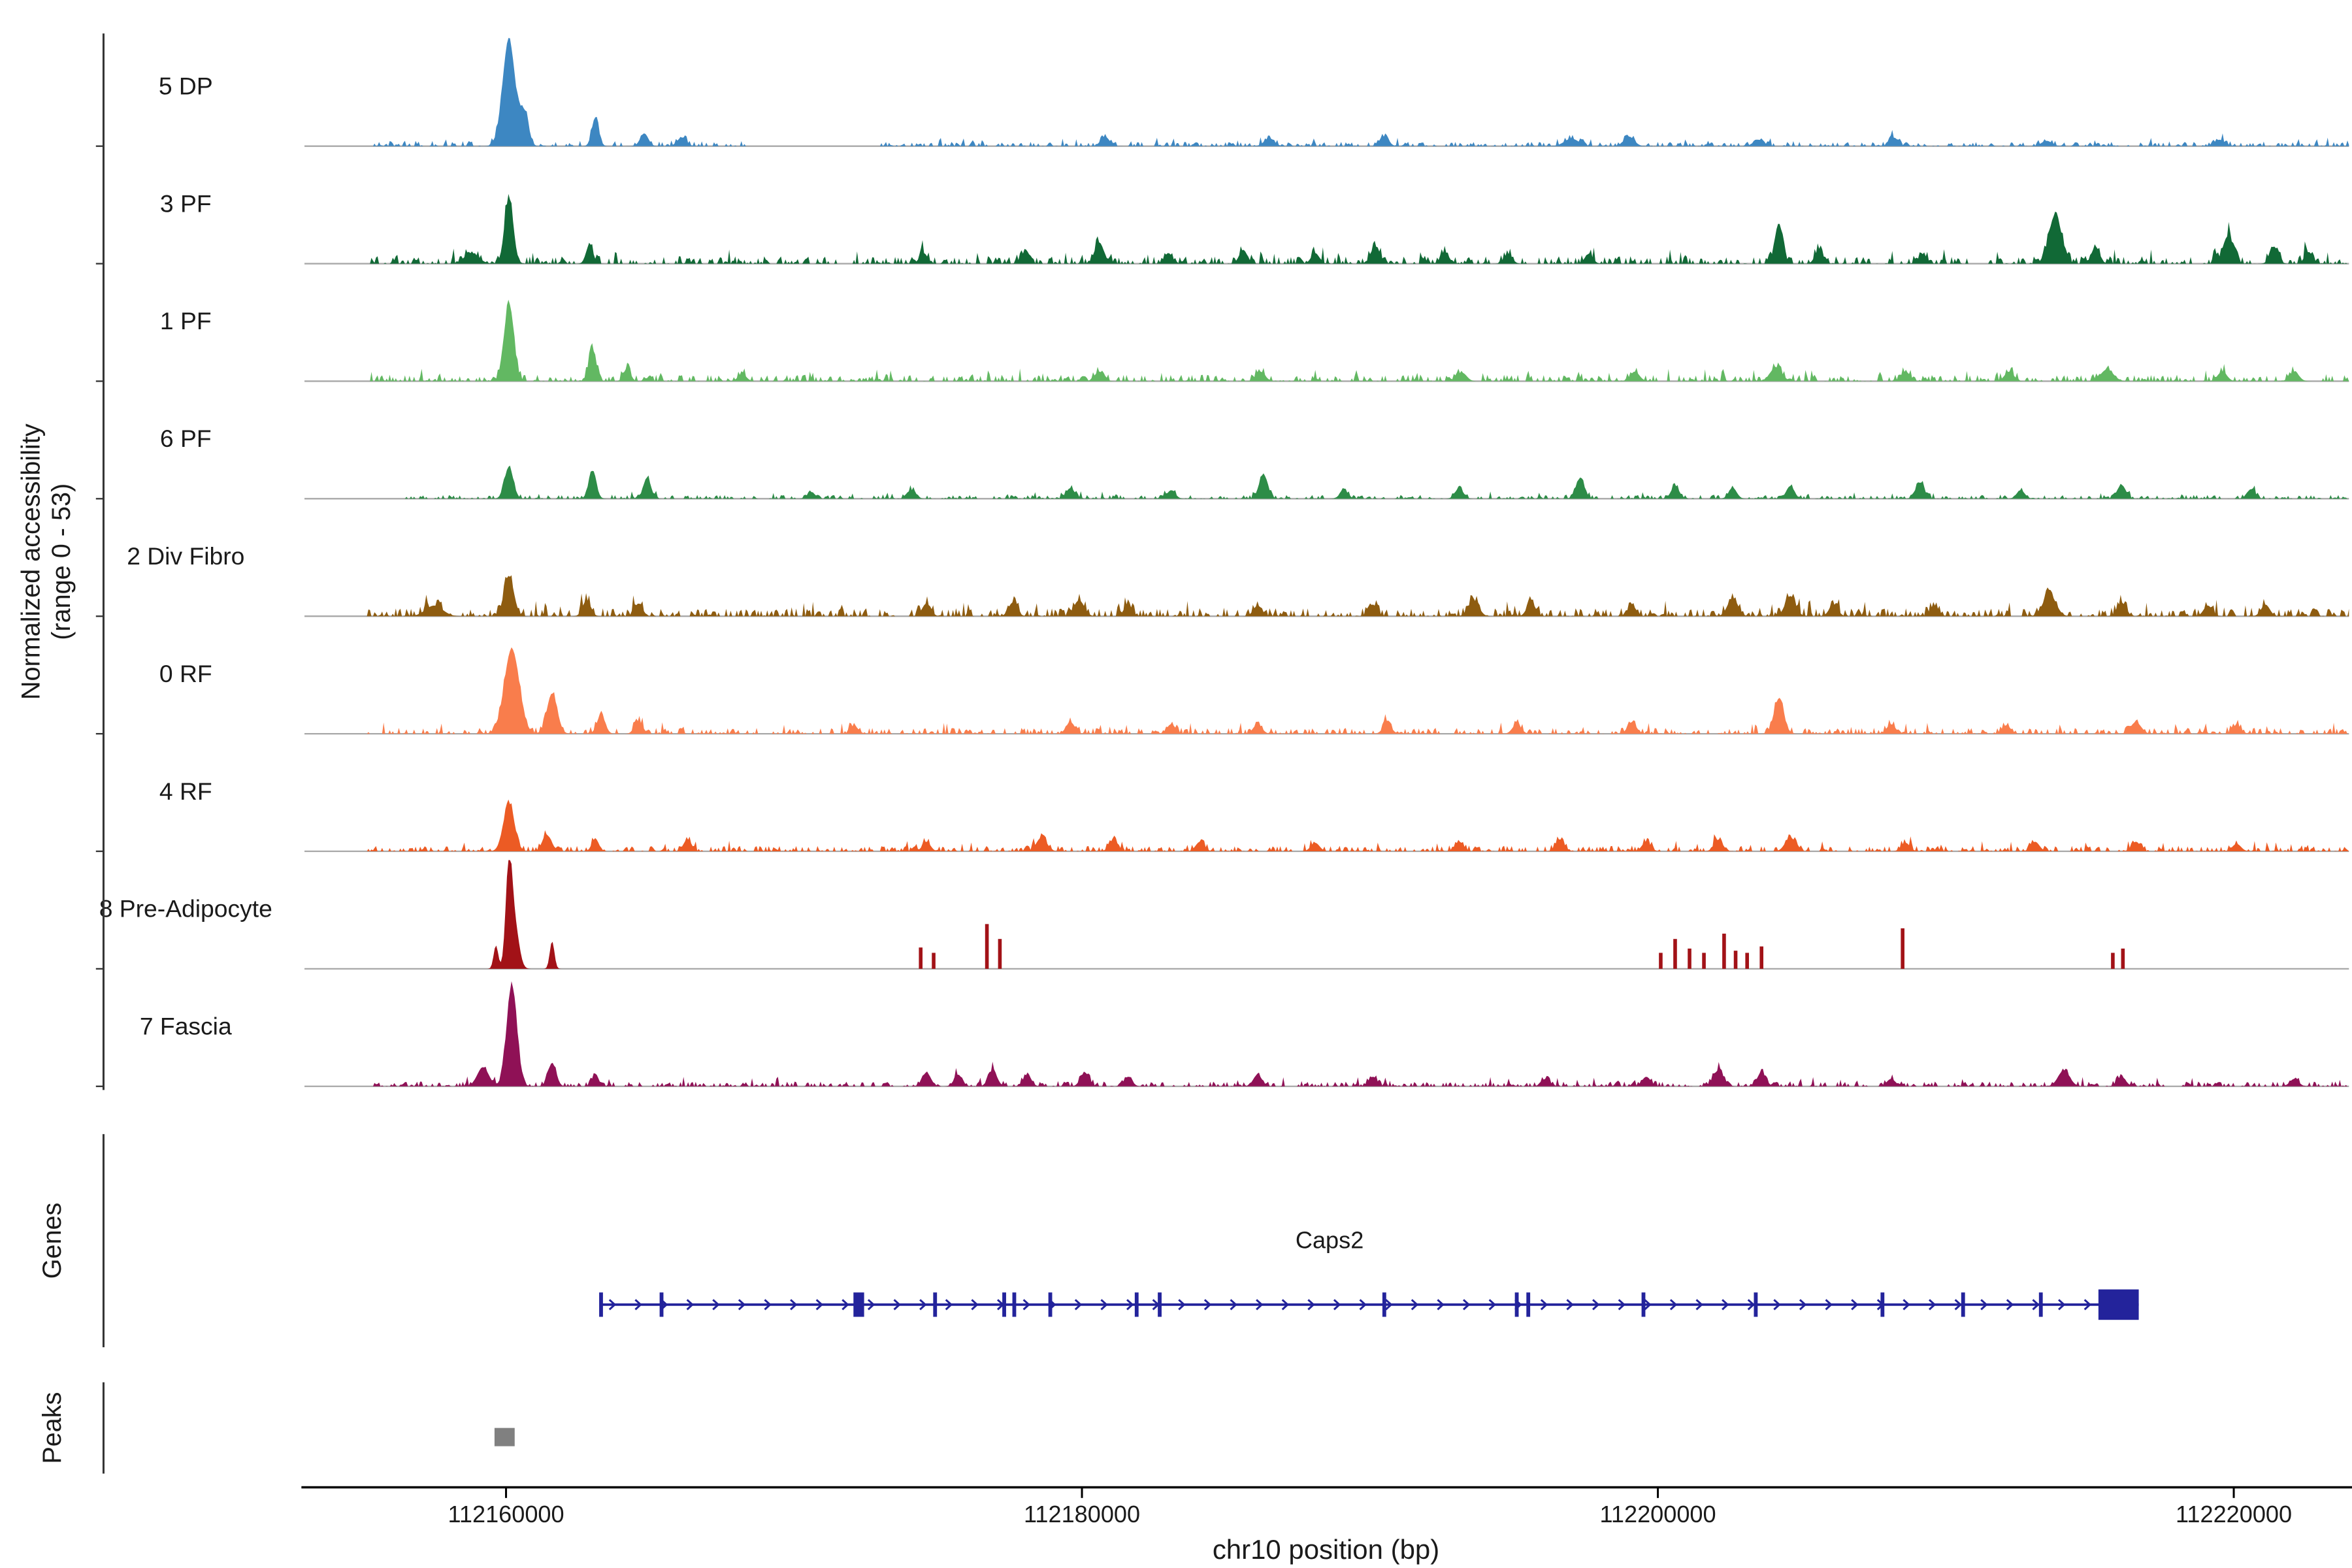 This screenshot has height=1568, width=2352. What do you see at coordinates (1326, 228) in the screenshot?
I see `track-signal-3-pf` at bounding box center [1326, 228].